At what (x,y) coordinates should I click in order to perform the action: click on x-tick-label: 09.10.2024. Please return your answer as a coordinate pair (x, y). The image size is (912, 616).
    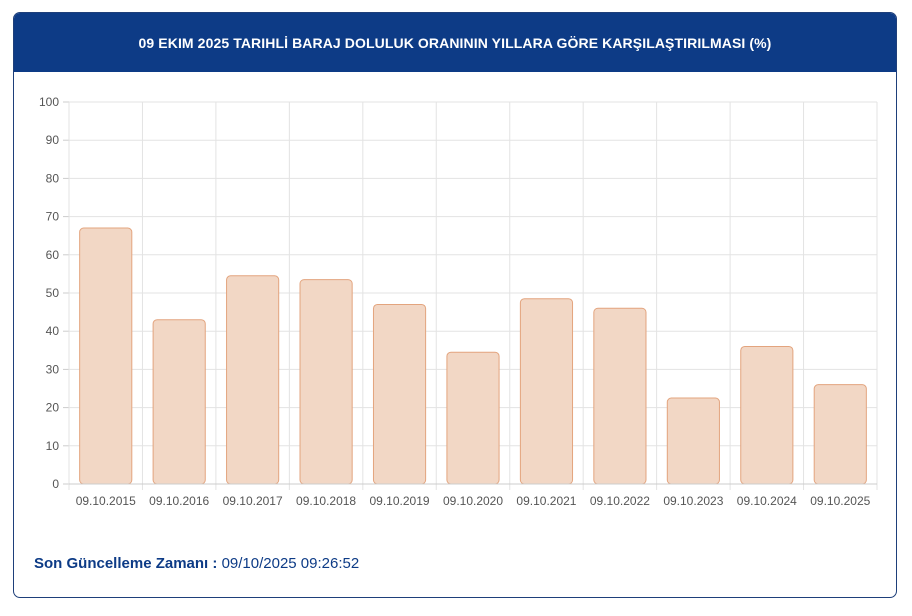
    Looking at the image, I should click on (767, 501).